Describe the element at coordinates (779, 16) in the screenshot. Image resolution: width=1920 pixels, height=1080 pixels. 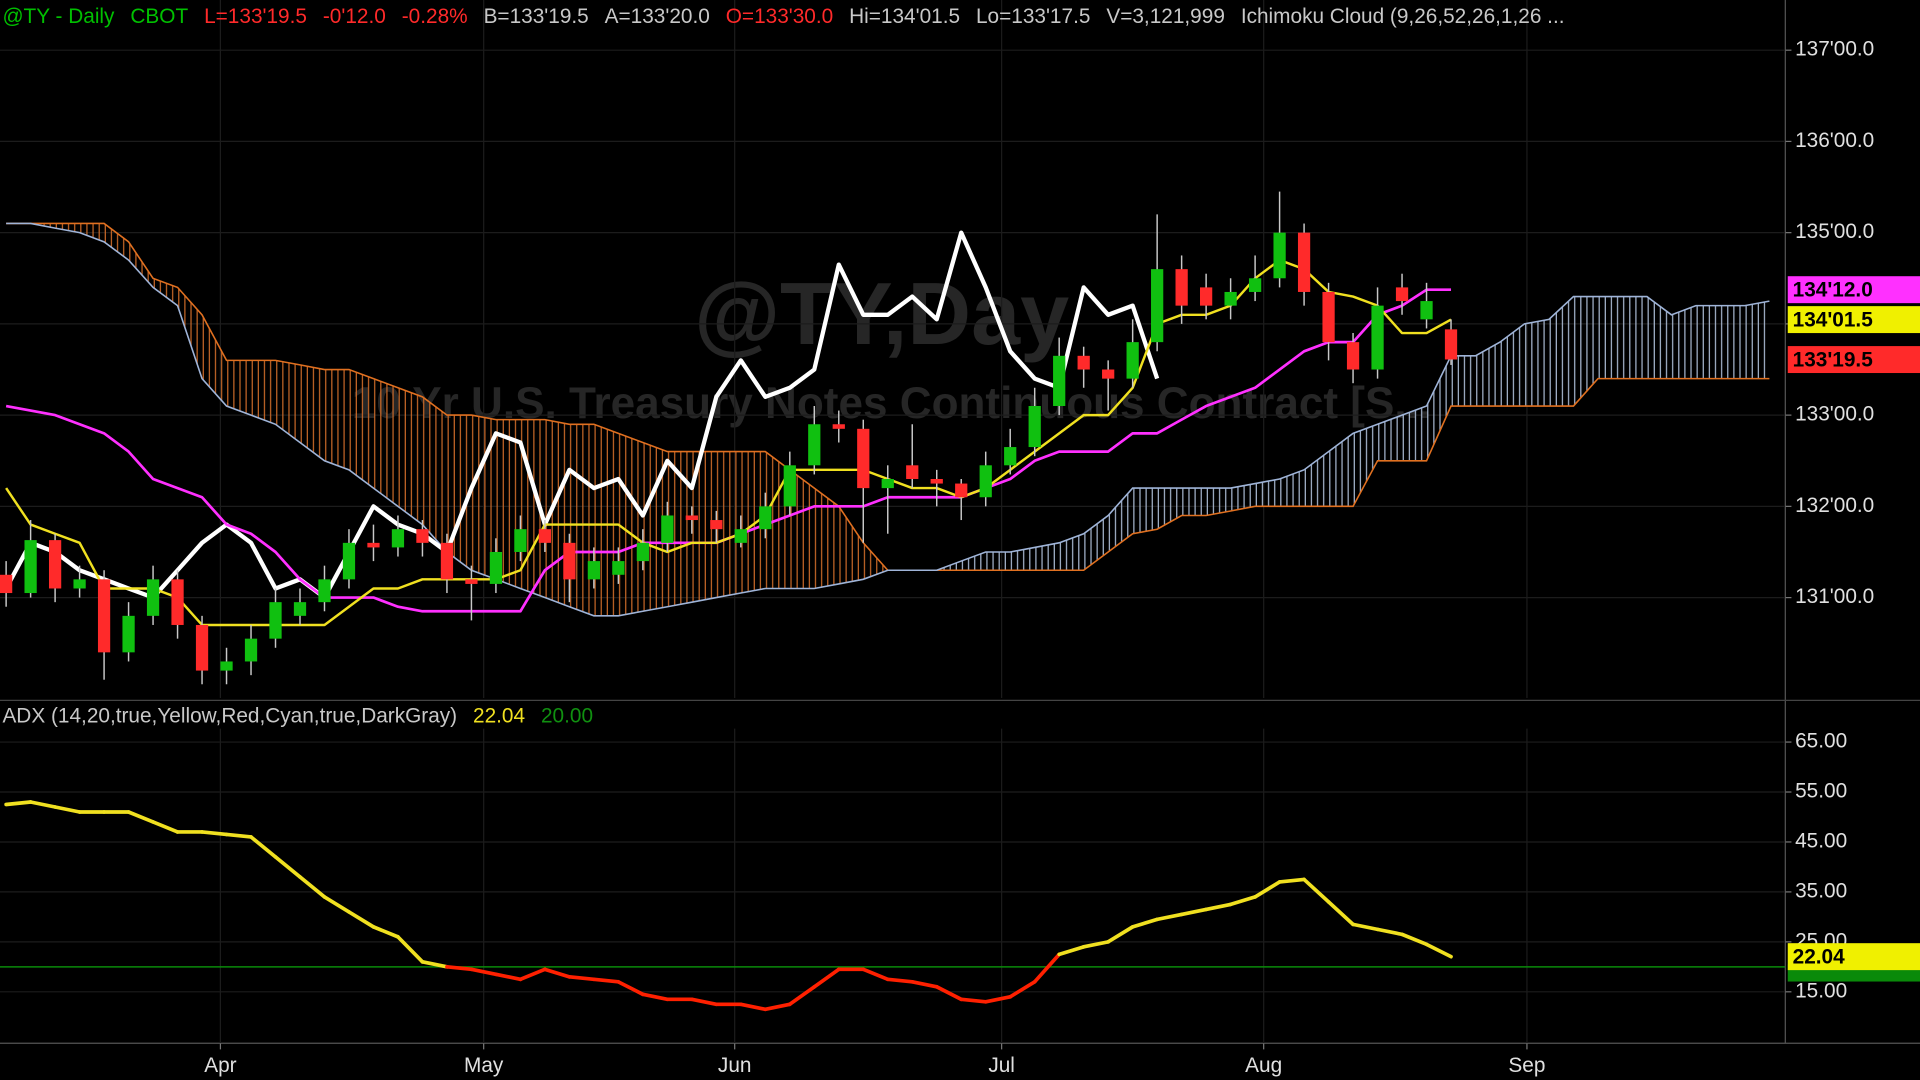
I see `header-item: O=133'30.0` at that location.